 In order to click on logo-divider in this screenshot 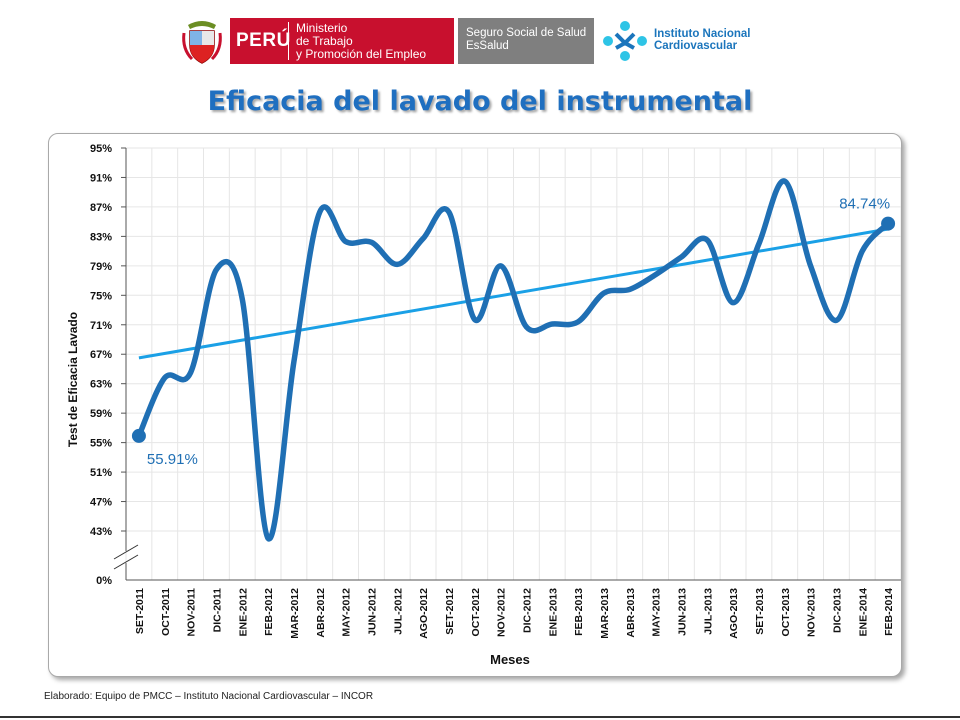, I will do `click(288, 41)`.